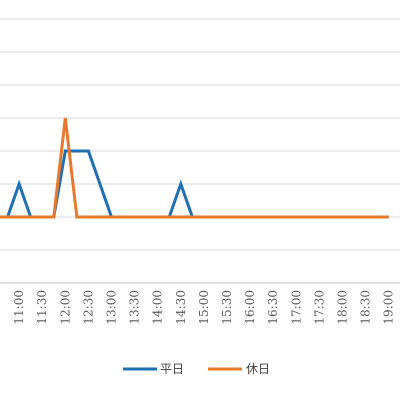 This screenshot has width=400, height=400. What do you see at coordinates (258, 369) in the screenshot?
I see `legend-label-holiday: 休日` at bounding box center [258, 369].